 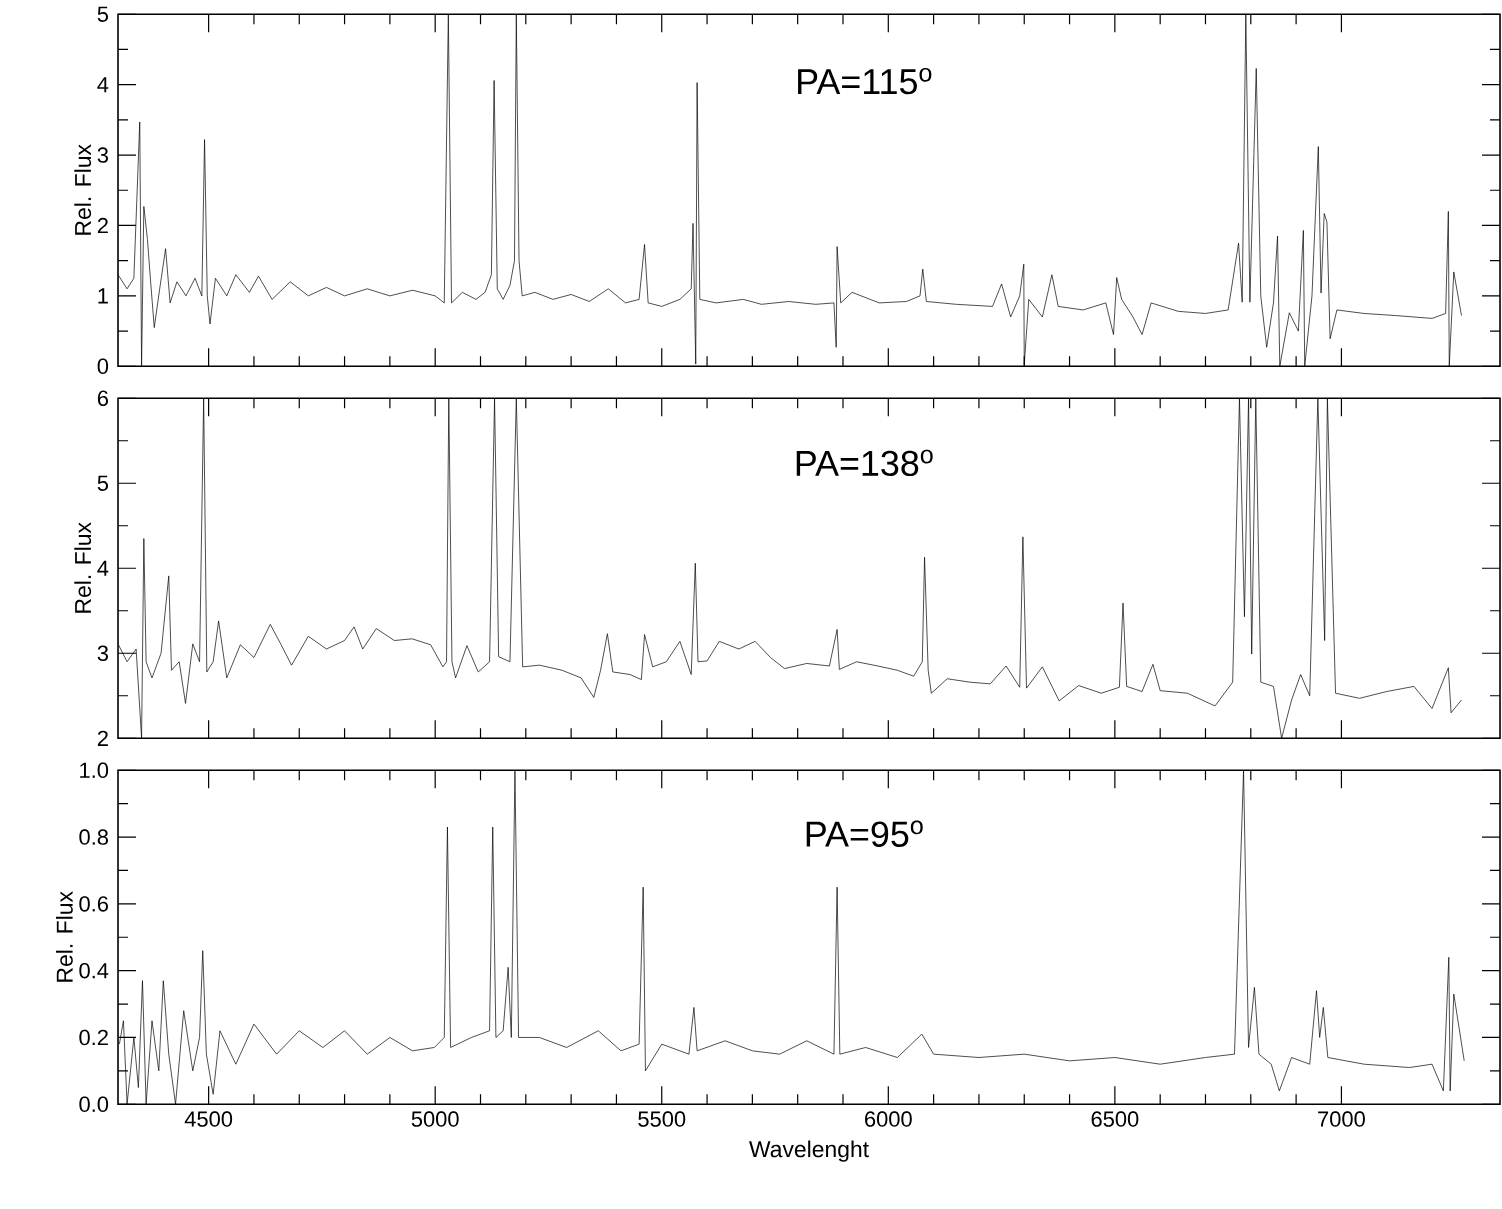 I want to click on x-tick-label: 6500, so click(x=1115, y=1119).